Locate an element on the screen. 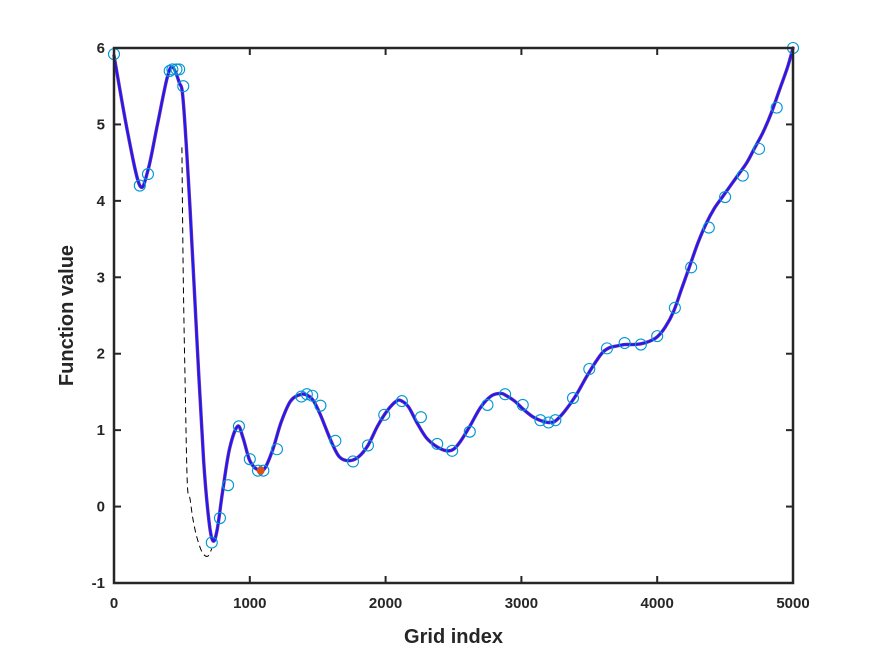 This screenshot has height=656, width=875. x-tick-label: 0 is located at coordinates (114, 603).